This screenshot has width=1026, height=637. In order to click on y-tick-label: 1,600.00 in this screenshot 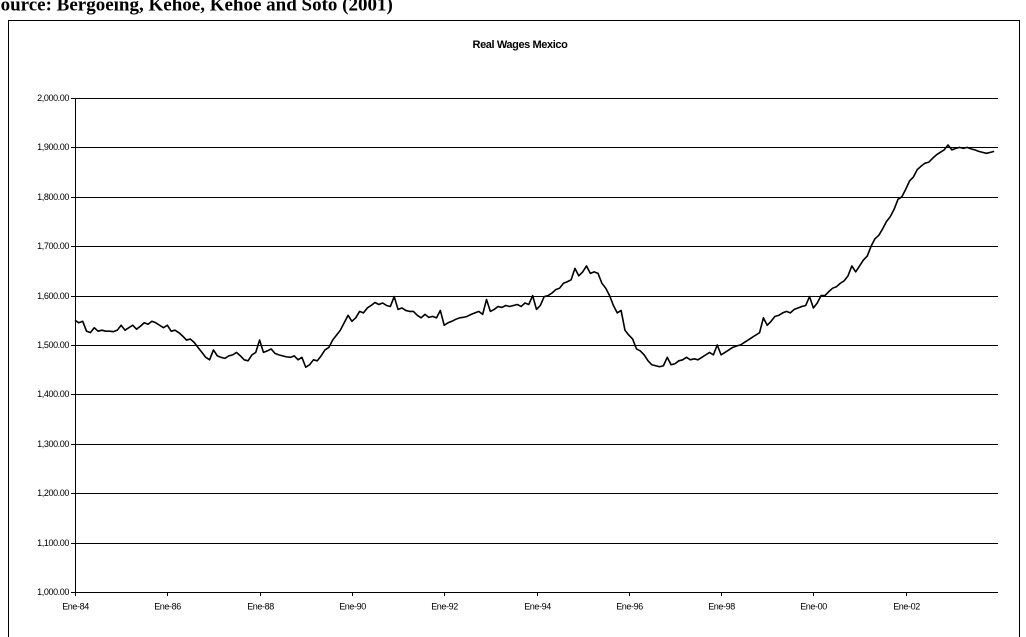, I will do `click(53, 296)`.